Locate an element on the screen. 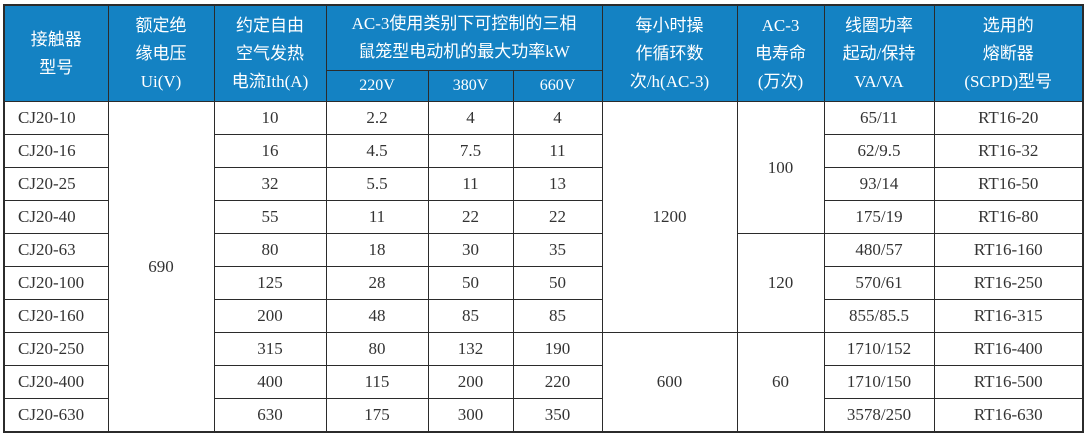 The image size is (1085, 444). cell-ith: 80 is located at coordinates (270, 250).